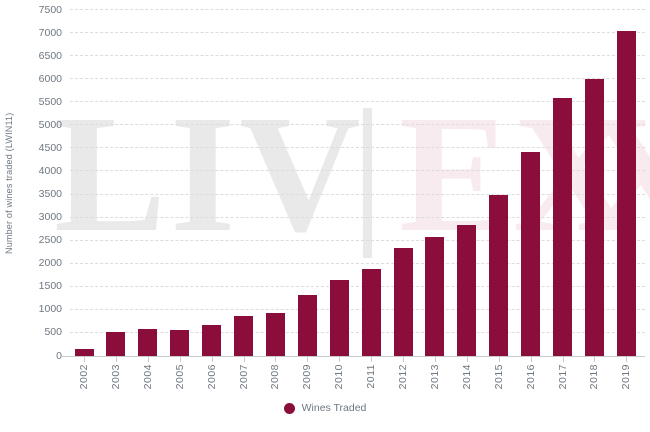 The width and height of the screenshot is (650, 432). What do you see at coordinates (50, 55) in the screenshot?
I see `y-tick-label-6500: 6500` at bounding box center [50, 55].